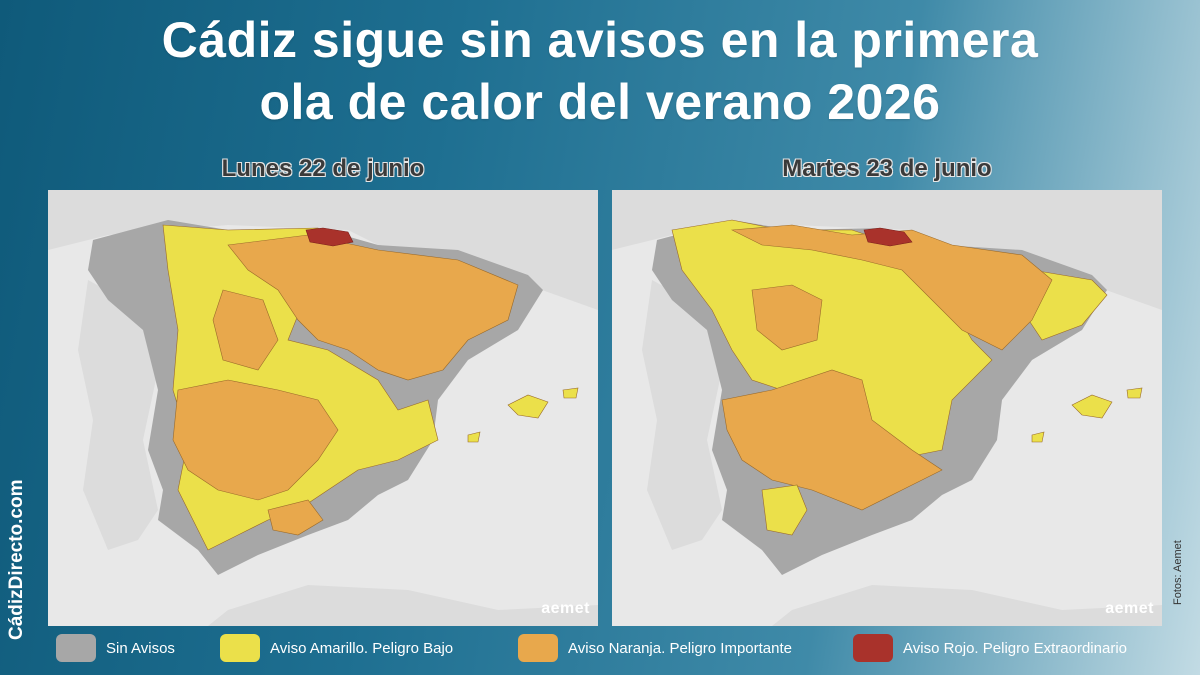  I want to click on legend-item-sin-avisos: Sin Avisos, so click(115, 648).